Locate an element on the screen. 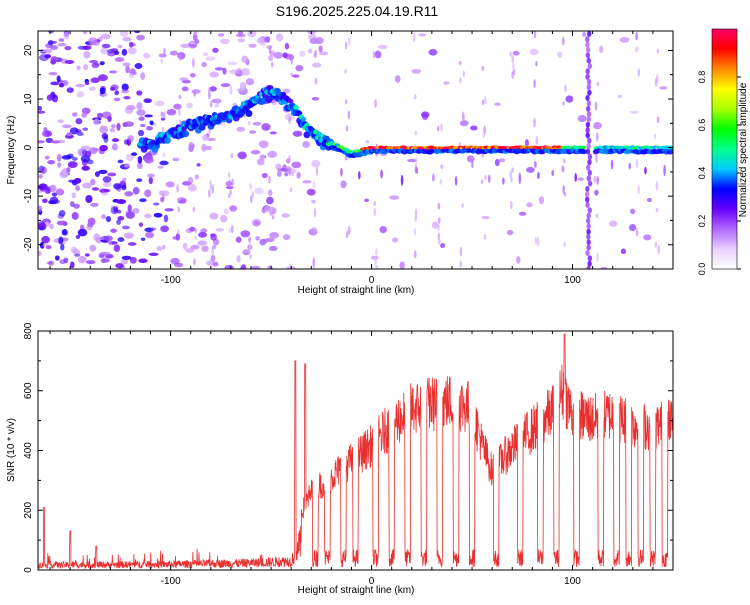 The height and width of the screenshot is (605, 750). y-tick-label: 0 is located at coordinates (28, 147).